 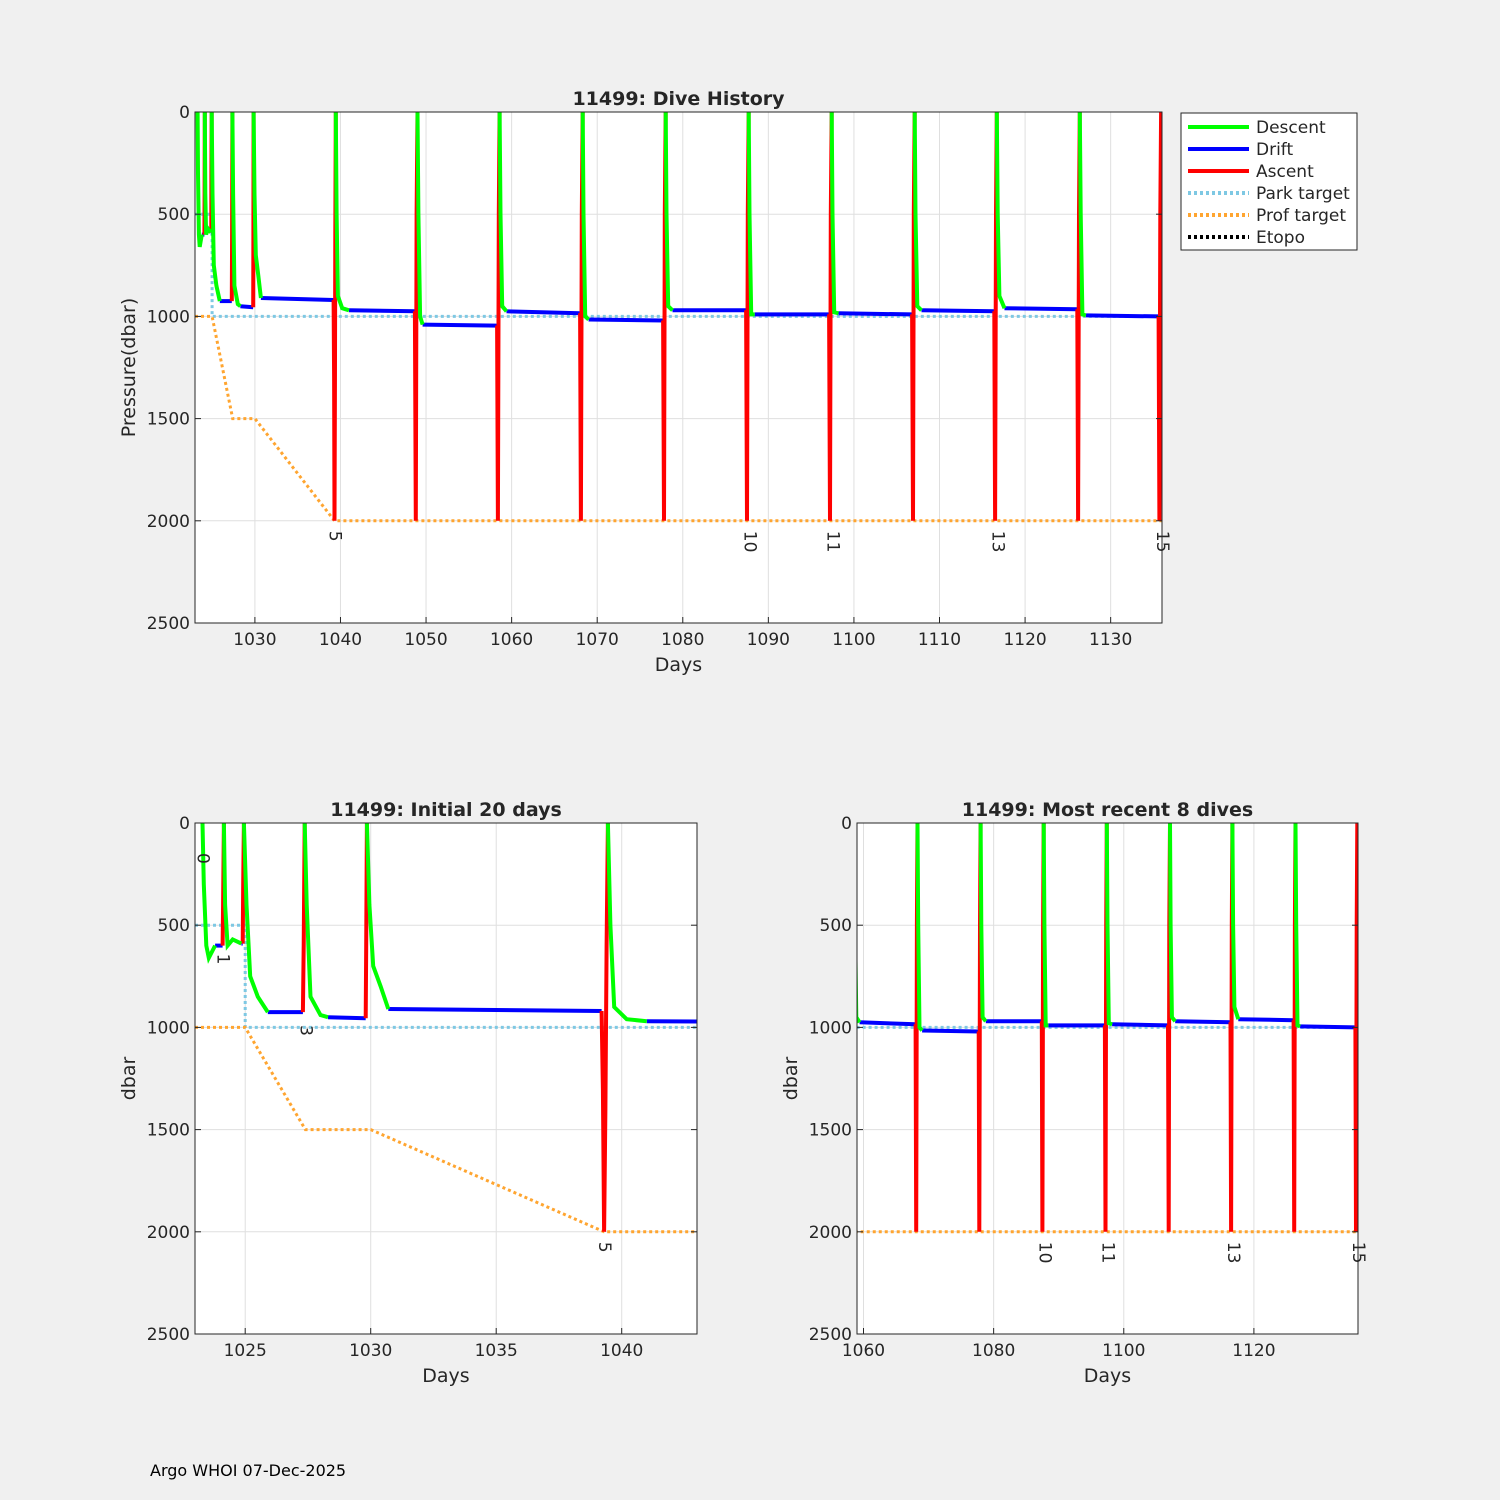 I want to click on x-tick-label: 1080, so click(x=682, y=640).